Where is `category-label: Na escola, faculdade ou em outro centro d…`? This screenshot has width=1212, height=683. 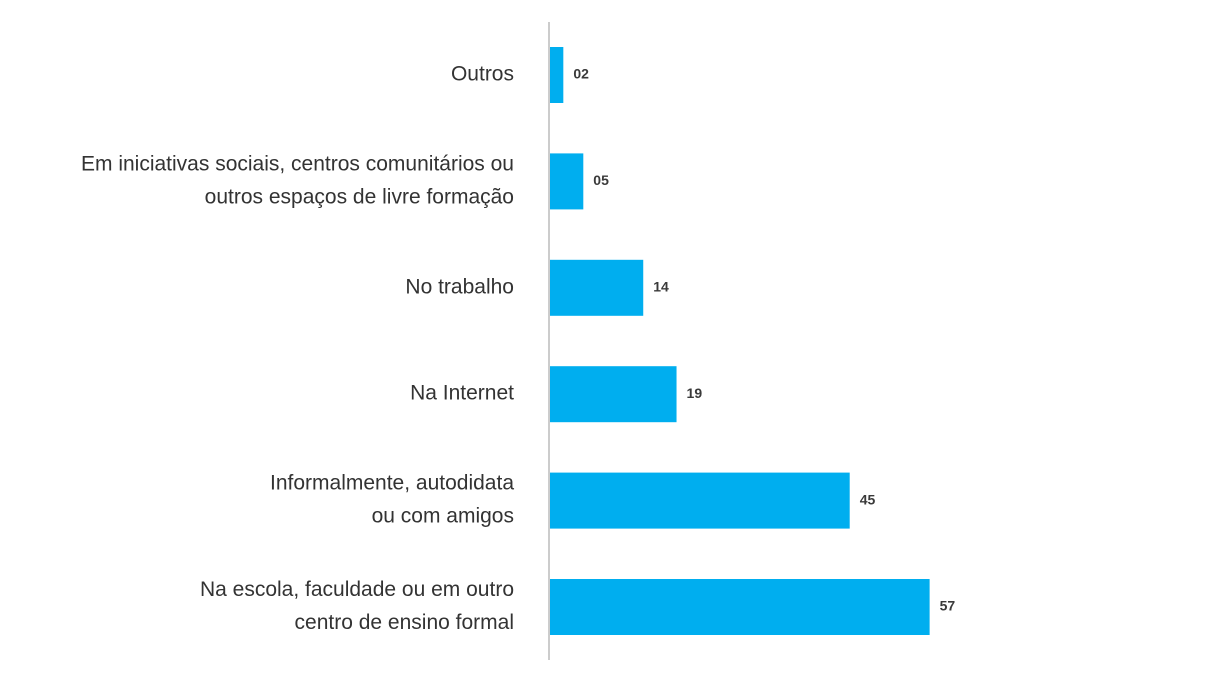 category-label: Na escola, faculdade ou em outro centro d… is located at coordinates (357, 606).